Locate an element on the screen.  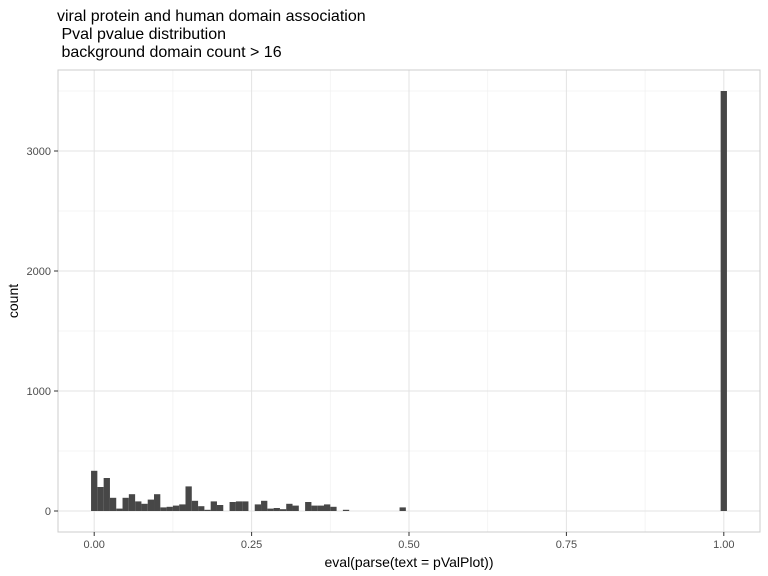
y-tick-label: 1000 is located at coordinates (39, 392).